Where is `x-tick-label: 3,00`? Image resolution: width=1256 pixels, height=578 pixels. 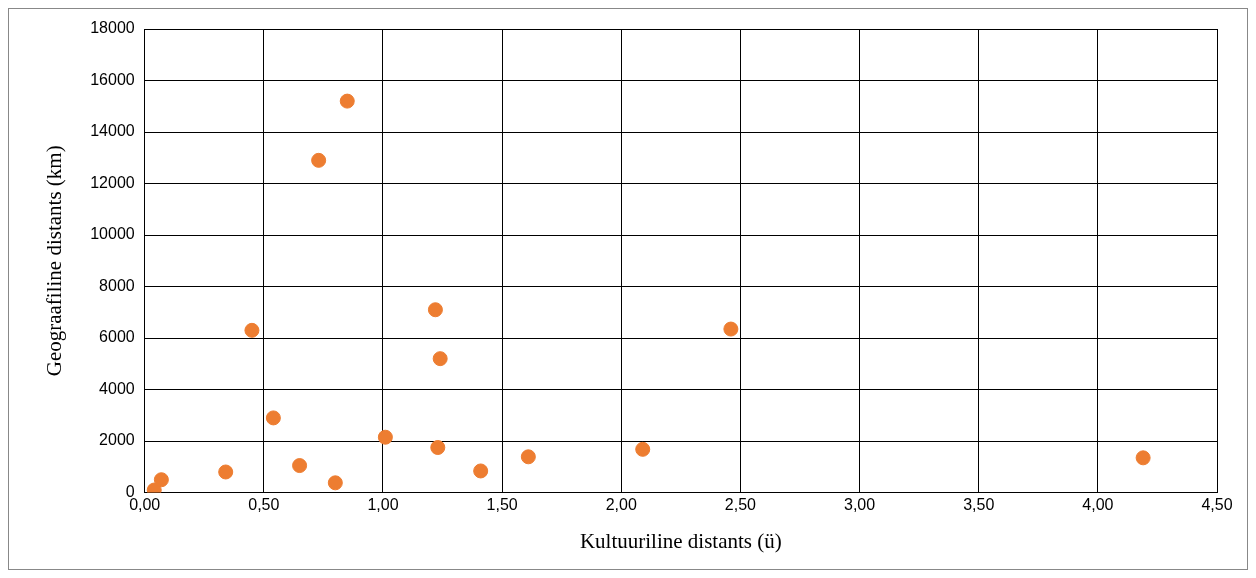
x-tick-label: 3,00 is located at coordinates (859, 504).